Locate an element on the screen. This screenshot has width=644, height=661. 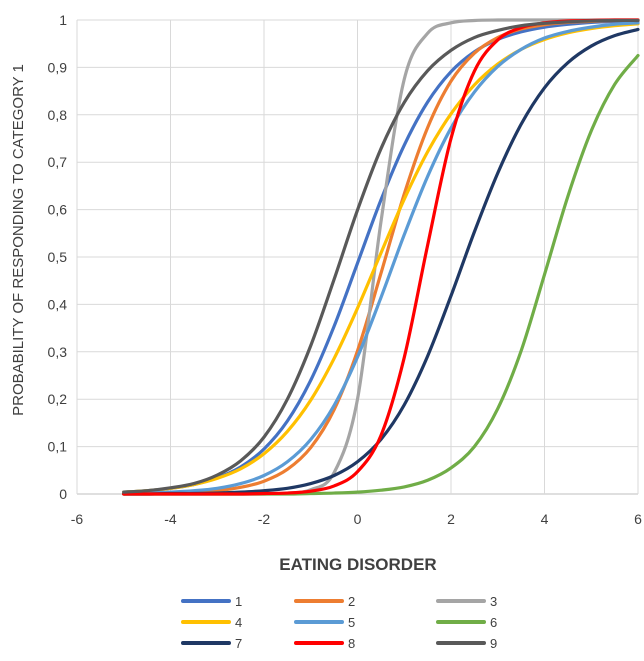
x-tick-label: 0 is located at coordinates (358, 519).